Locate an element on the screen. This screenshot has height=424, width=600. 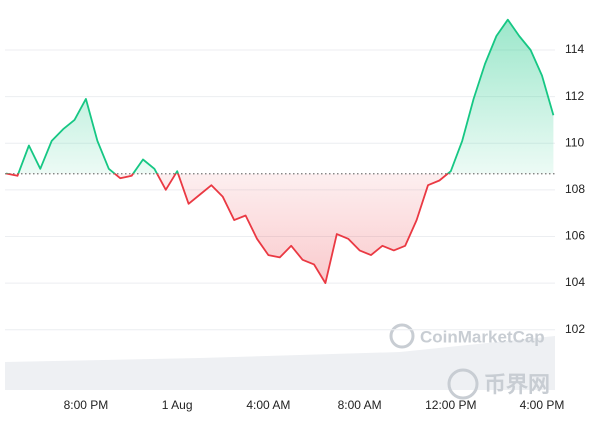
y-tick-label: 112 is located at coordinates (574, 96).